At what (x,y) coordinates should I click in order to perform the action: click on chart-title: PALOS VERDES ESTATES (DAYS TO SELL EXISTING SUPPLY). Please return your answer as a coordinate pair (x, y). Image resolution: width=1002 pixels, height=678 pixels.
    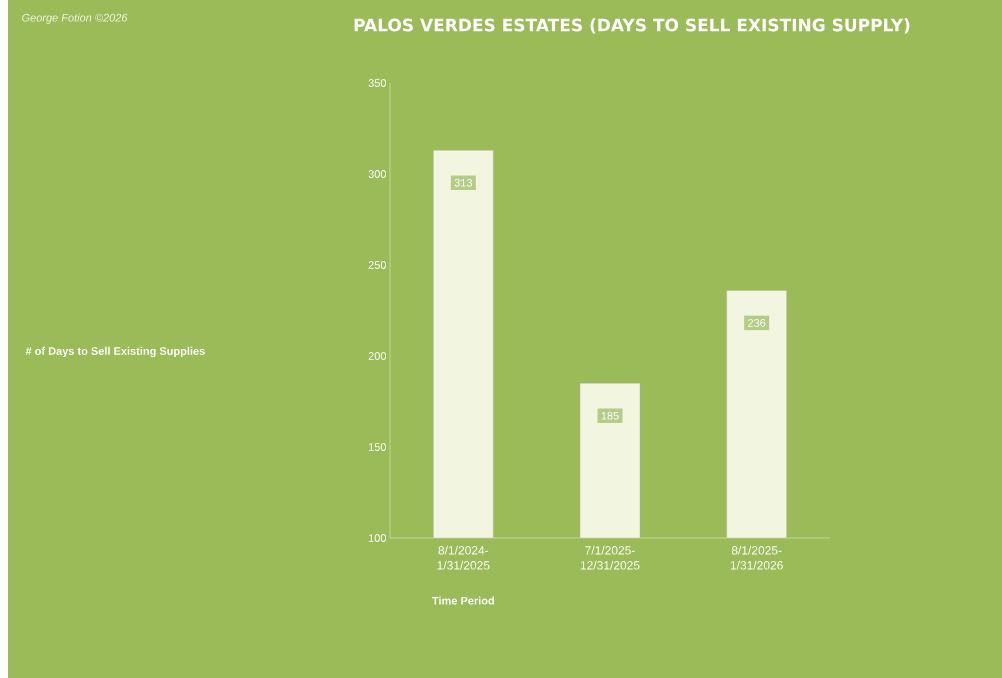
    Looking at the image, I should click on (632, 26).